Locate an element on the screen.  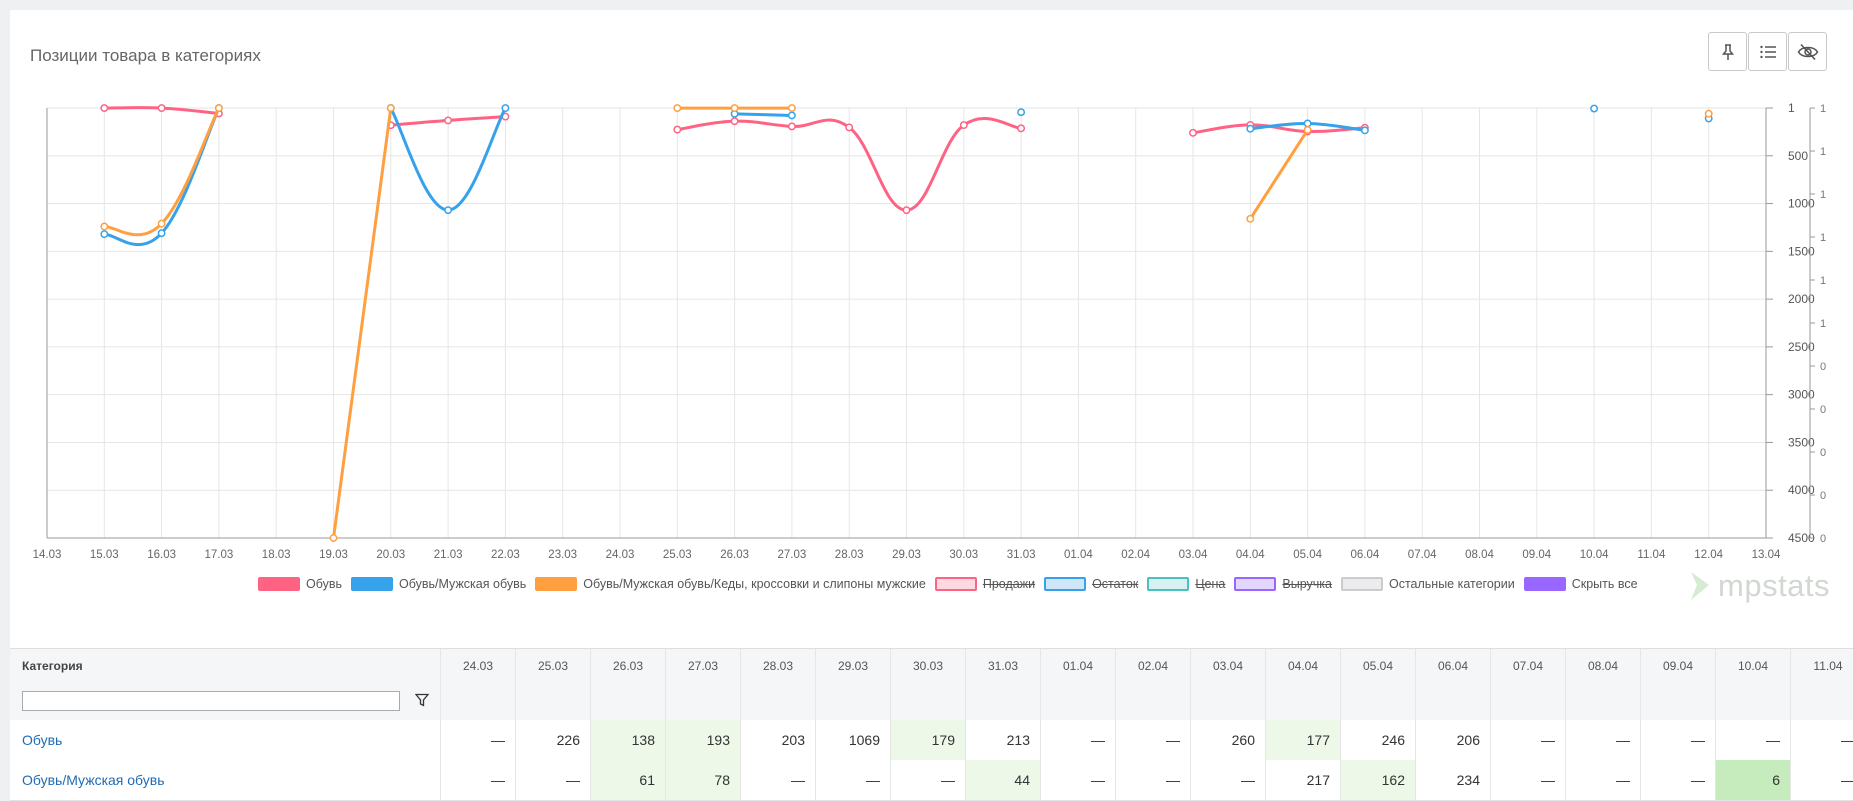
hide-button is located at coordinates (1807, 51).